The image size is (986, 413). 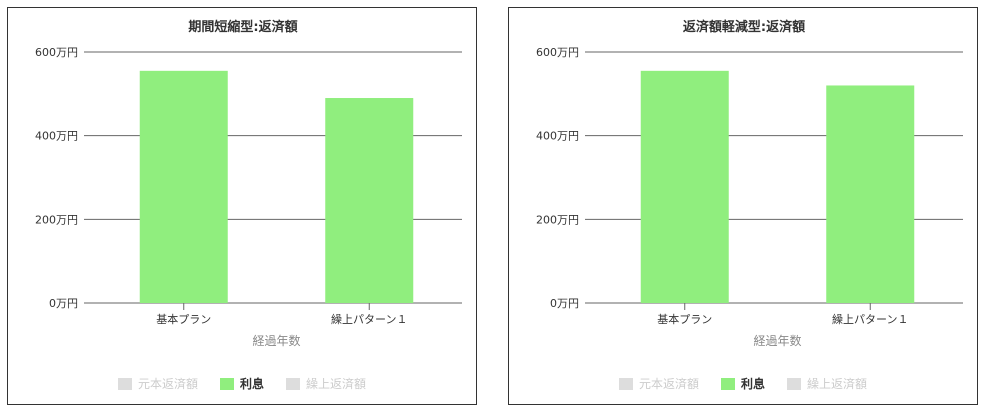 What do you see at coordinates (242, 27) in the screenshot?
I see `chart-title: 期間短縮型:返済額` at bounding box center [242, 27].